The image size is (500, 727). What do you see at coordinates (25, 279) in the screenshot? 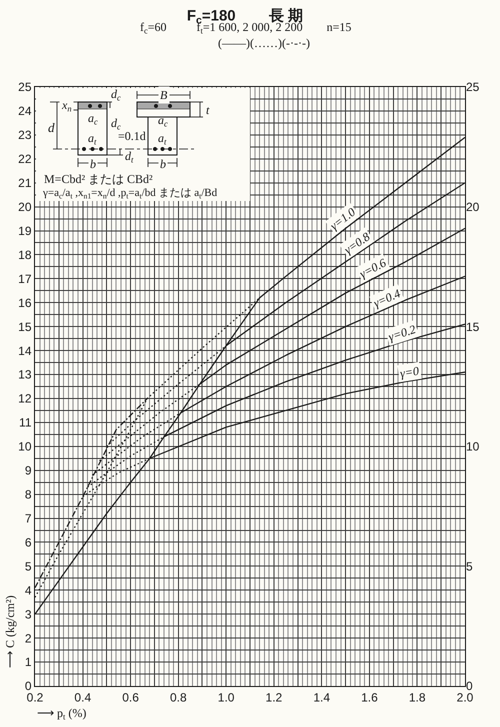
I see `y-tick-label: 17` at bounding box center [25, 279].